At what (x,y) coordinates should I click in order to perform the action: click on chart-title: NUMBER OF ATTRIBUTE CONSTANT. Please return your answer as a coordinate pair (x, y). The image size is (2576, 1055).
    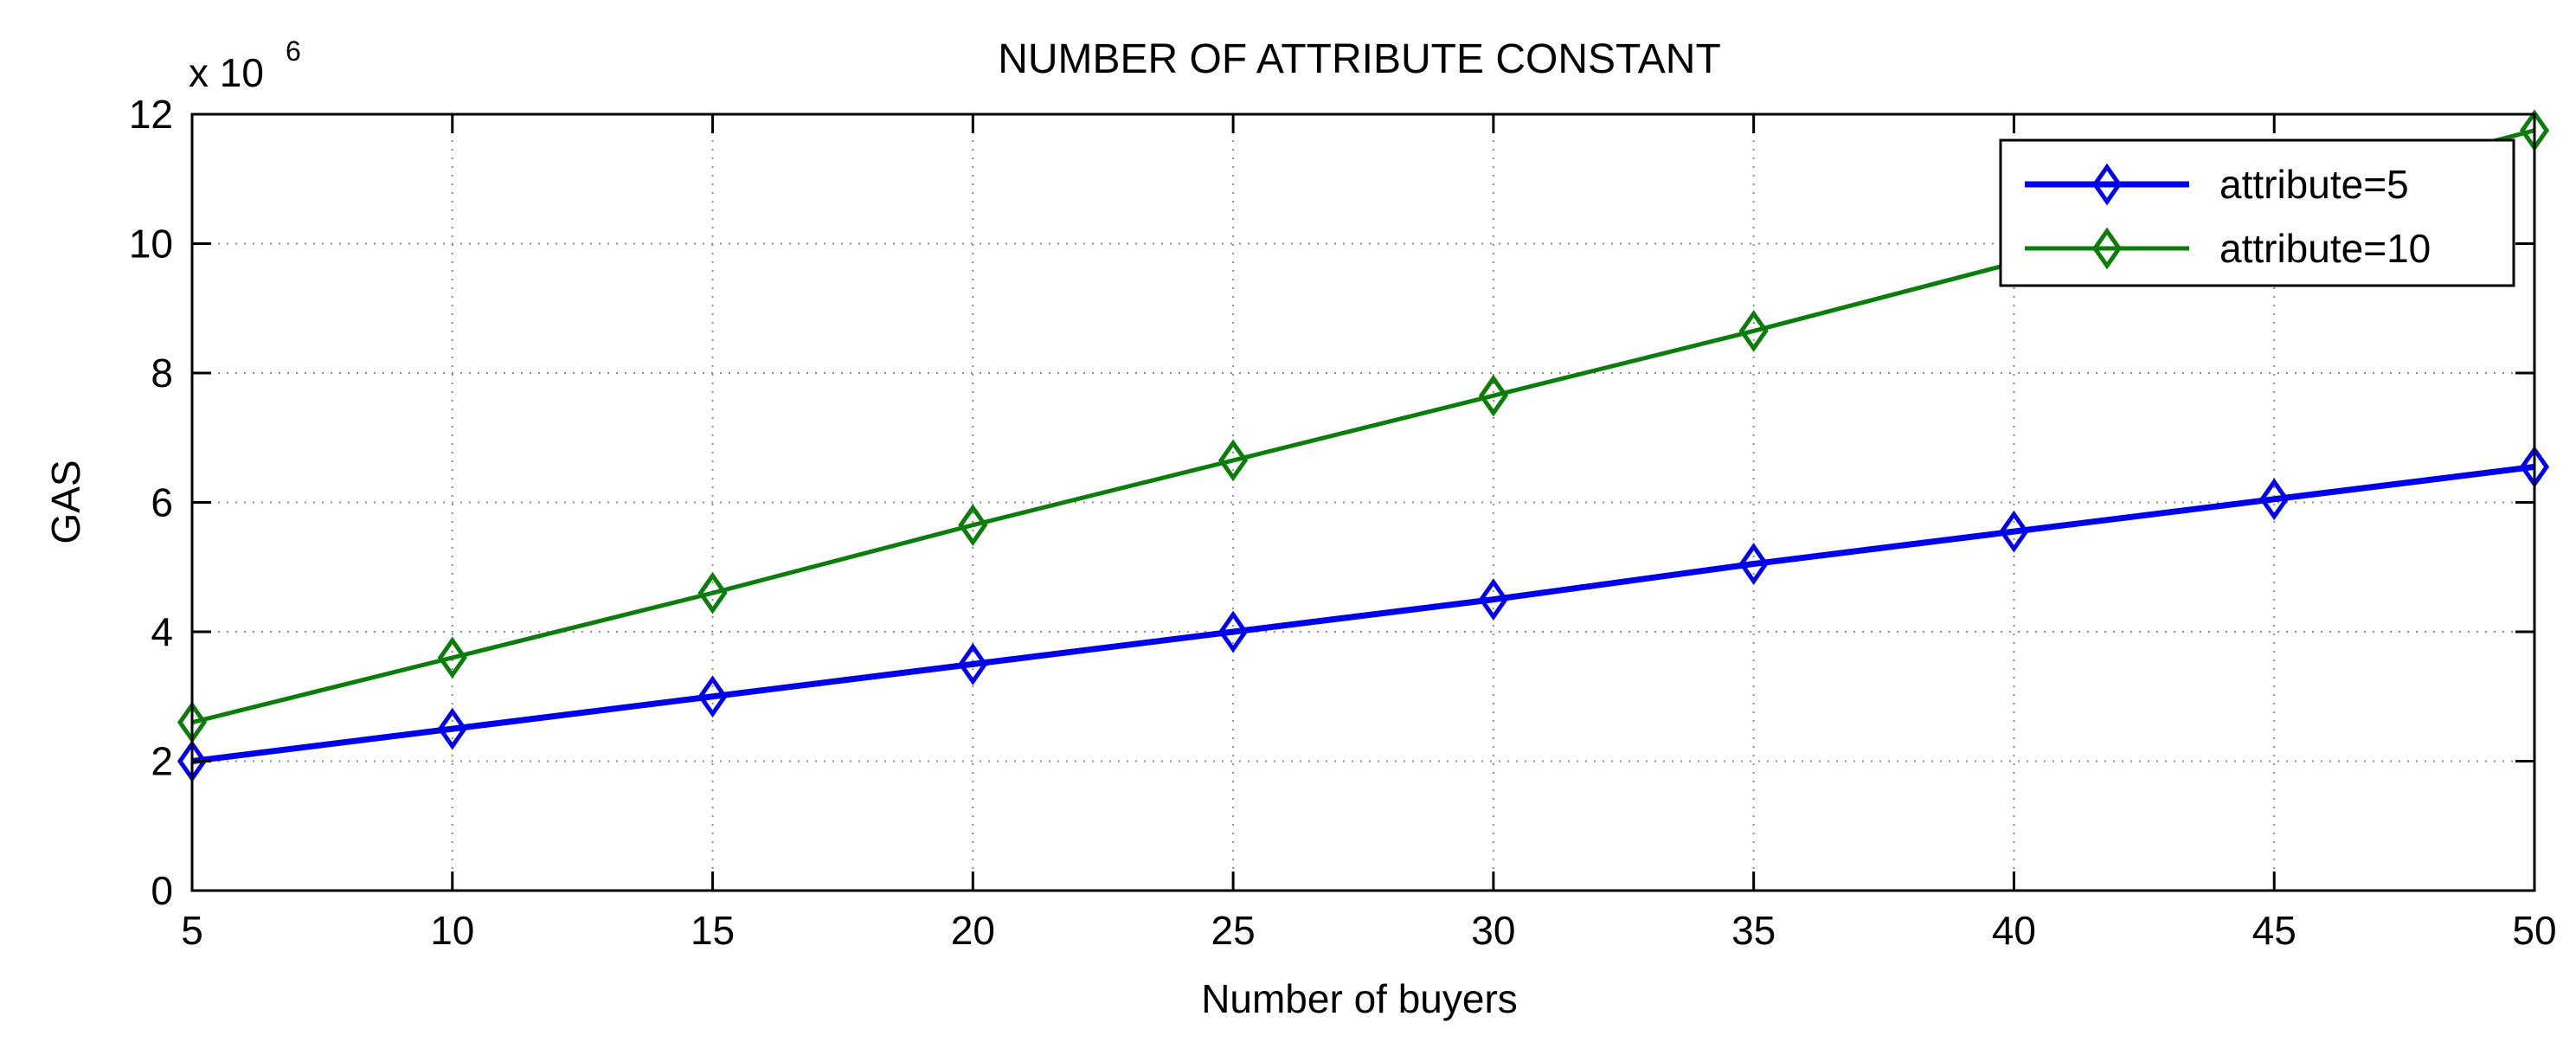
    Looking at the image, I should click on (1360, 59).